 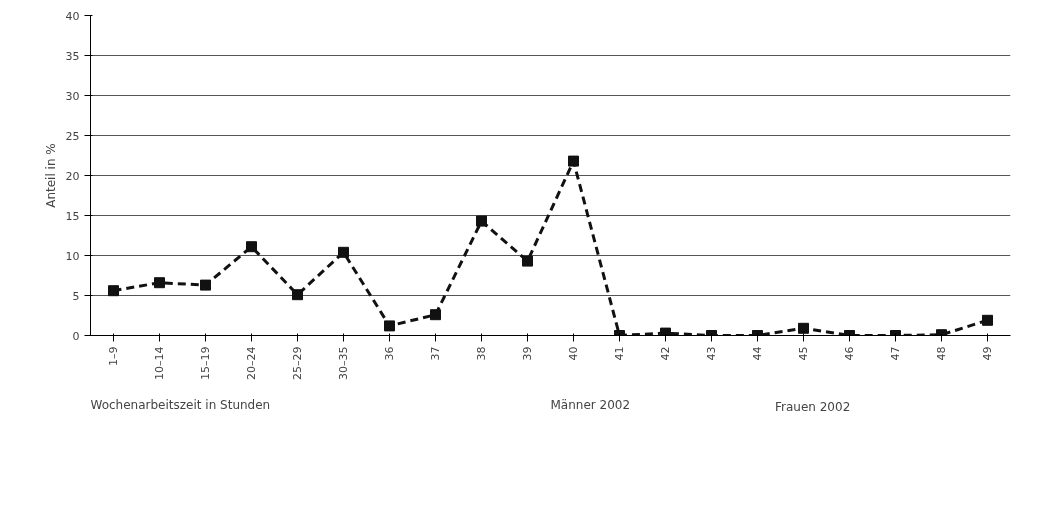 I want to click on x-tick-label: 43, so click(x=711, y=353).